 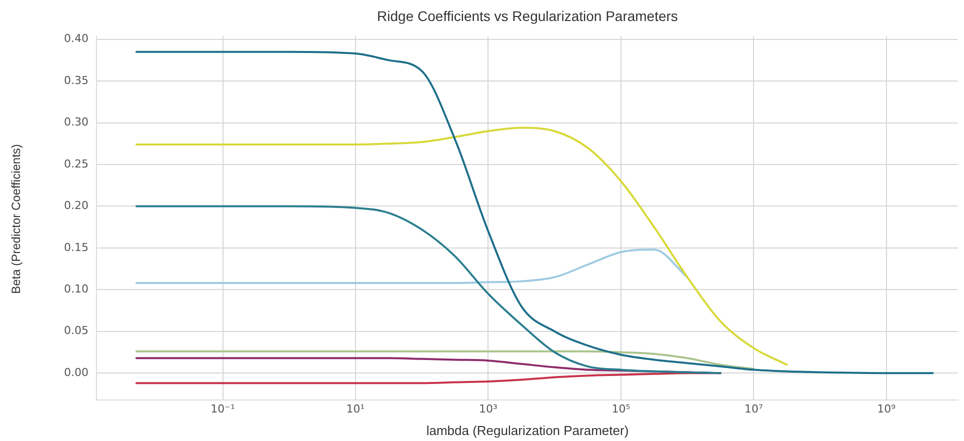 What do you see at coordinates (355, 409) in the screenshot?
I see `x-tick-label: 10¹` at bounding box center [355, 409].